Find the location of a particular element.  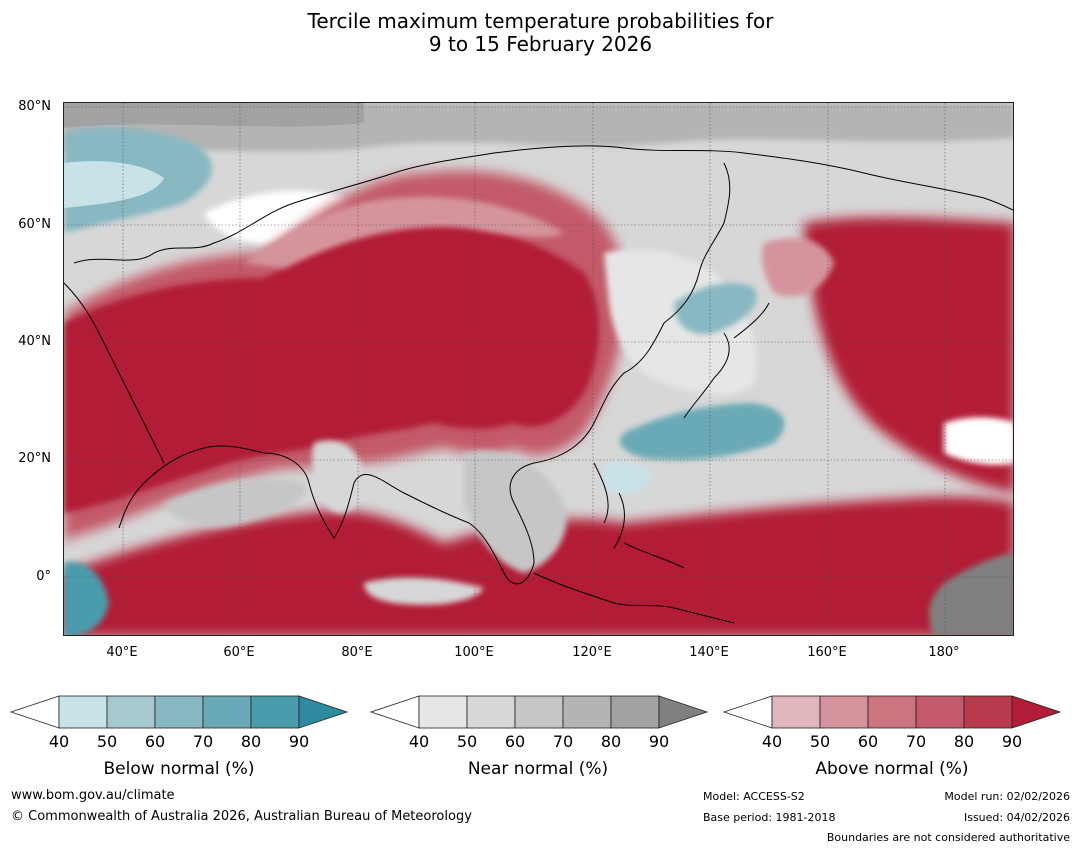

colorbars is located at coordinates (535, 712).